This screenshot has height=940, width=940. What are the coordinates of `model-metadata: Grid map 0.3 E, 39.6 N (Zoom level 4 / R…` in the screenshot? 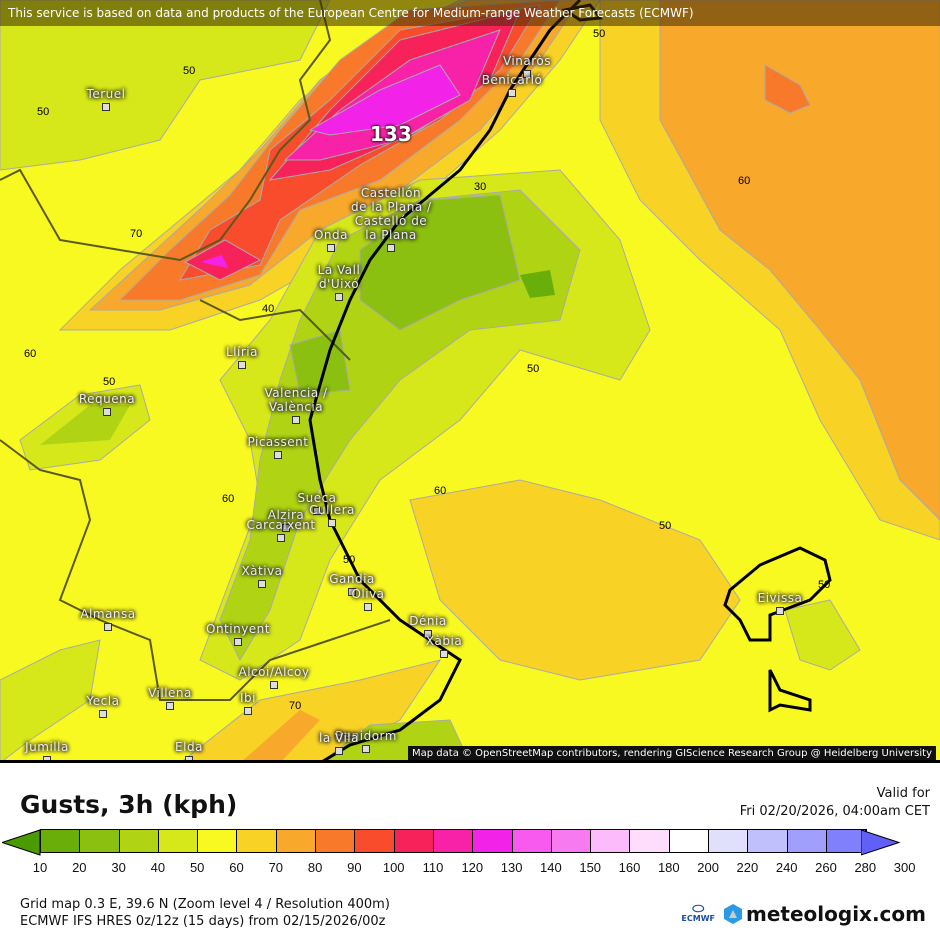 It's located at (205, 913).